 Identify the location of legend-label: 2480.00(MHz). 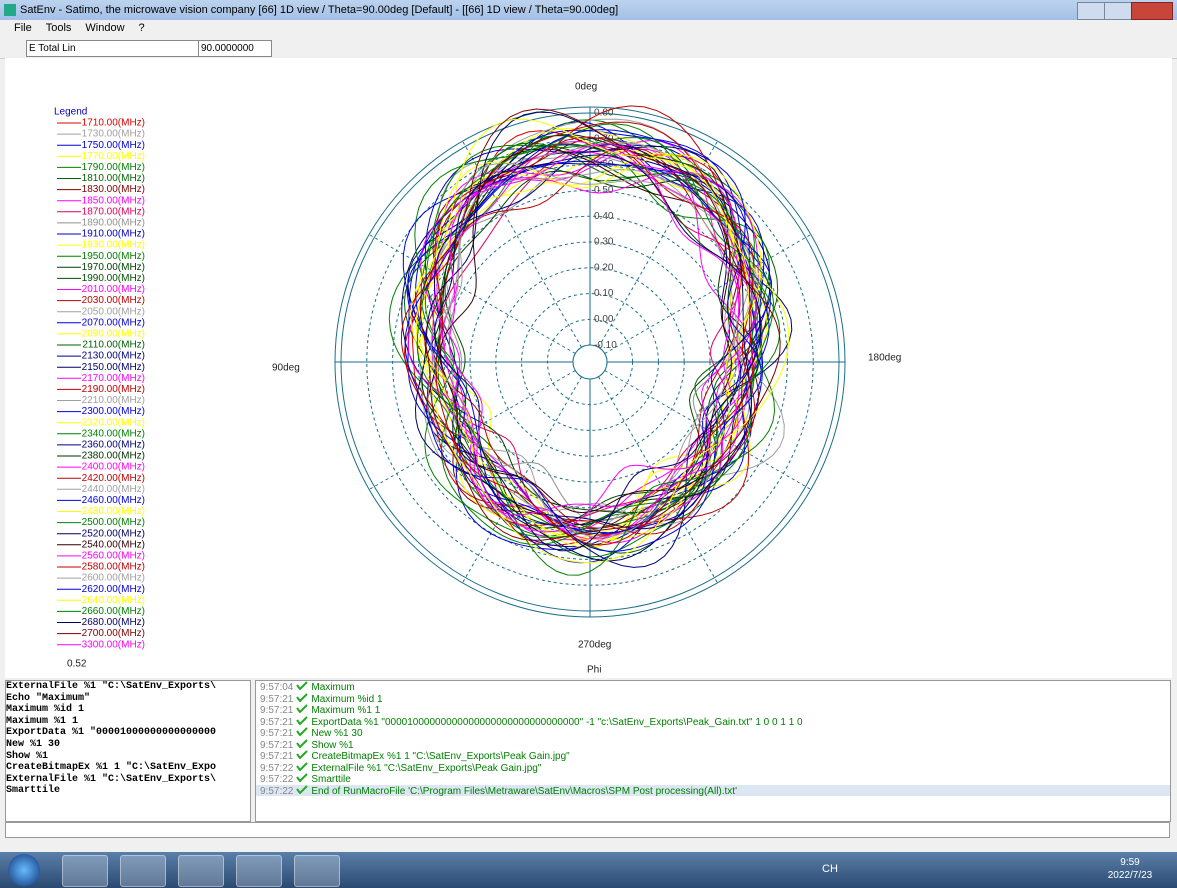
(113, 511).